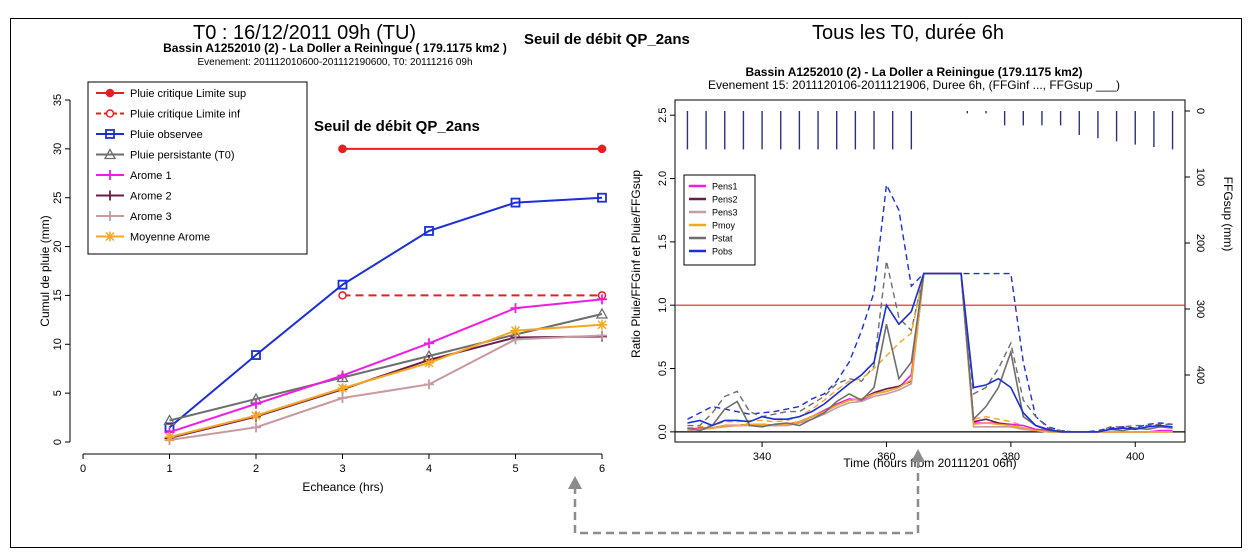 This screenshot has height=553, width=1255. Describe the element at coordinates (1228, 214) in the screenshot. I see `right-chart-ylabel-right: FFGsup (mm)` at that location.